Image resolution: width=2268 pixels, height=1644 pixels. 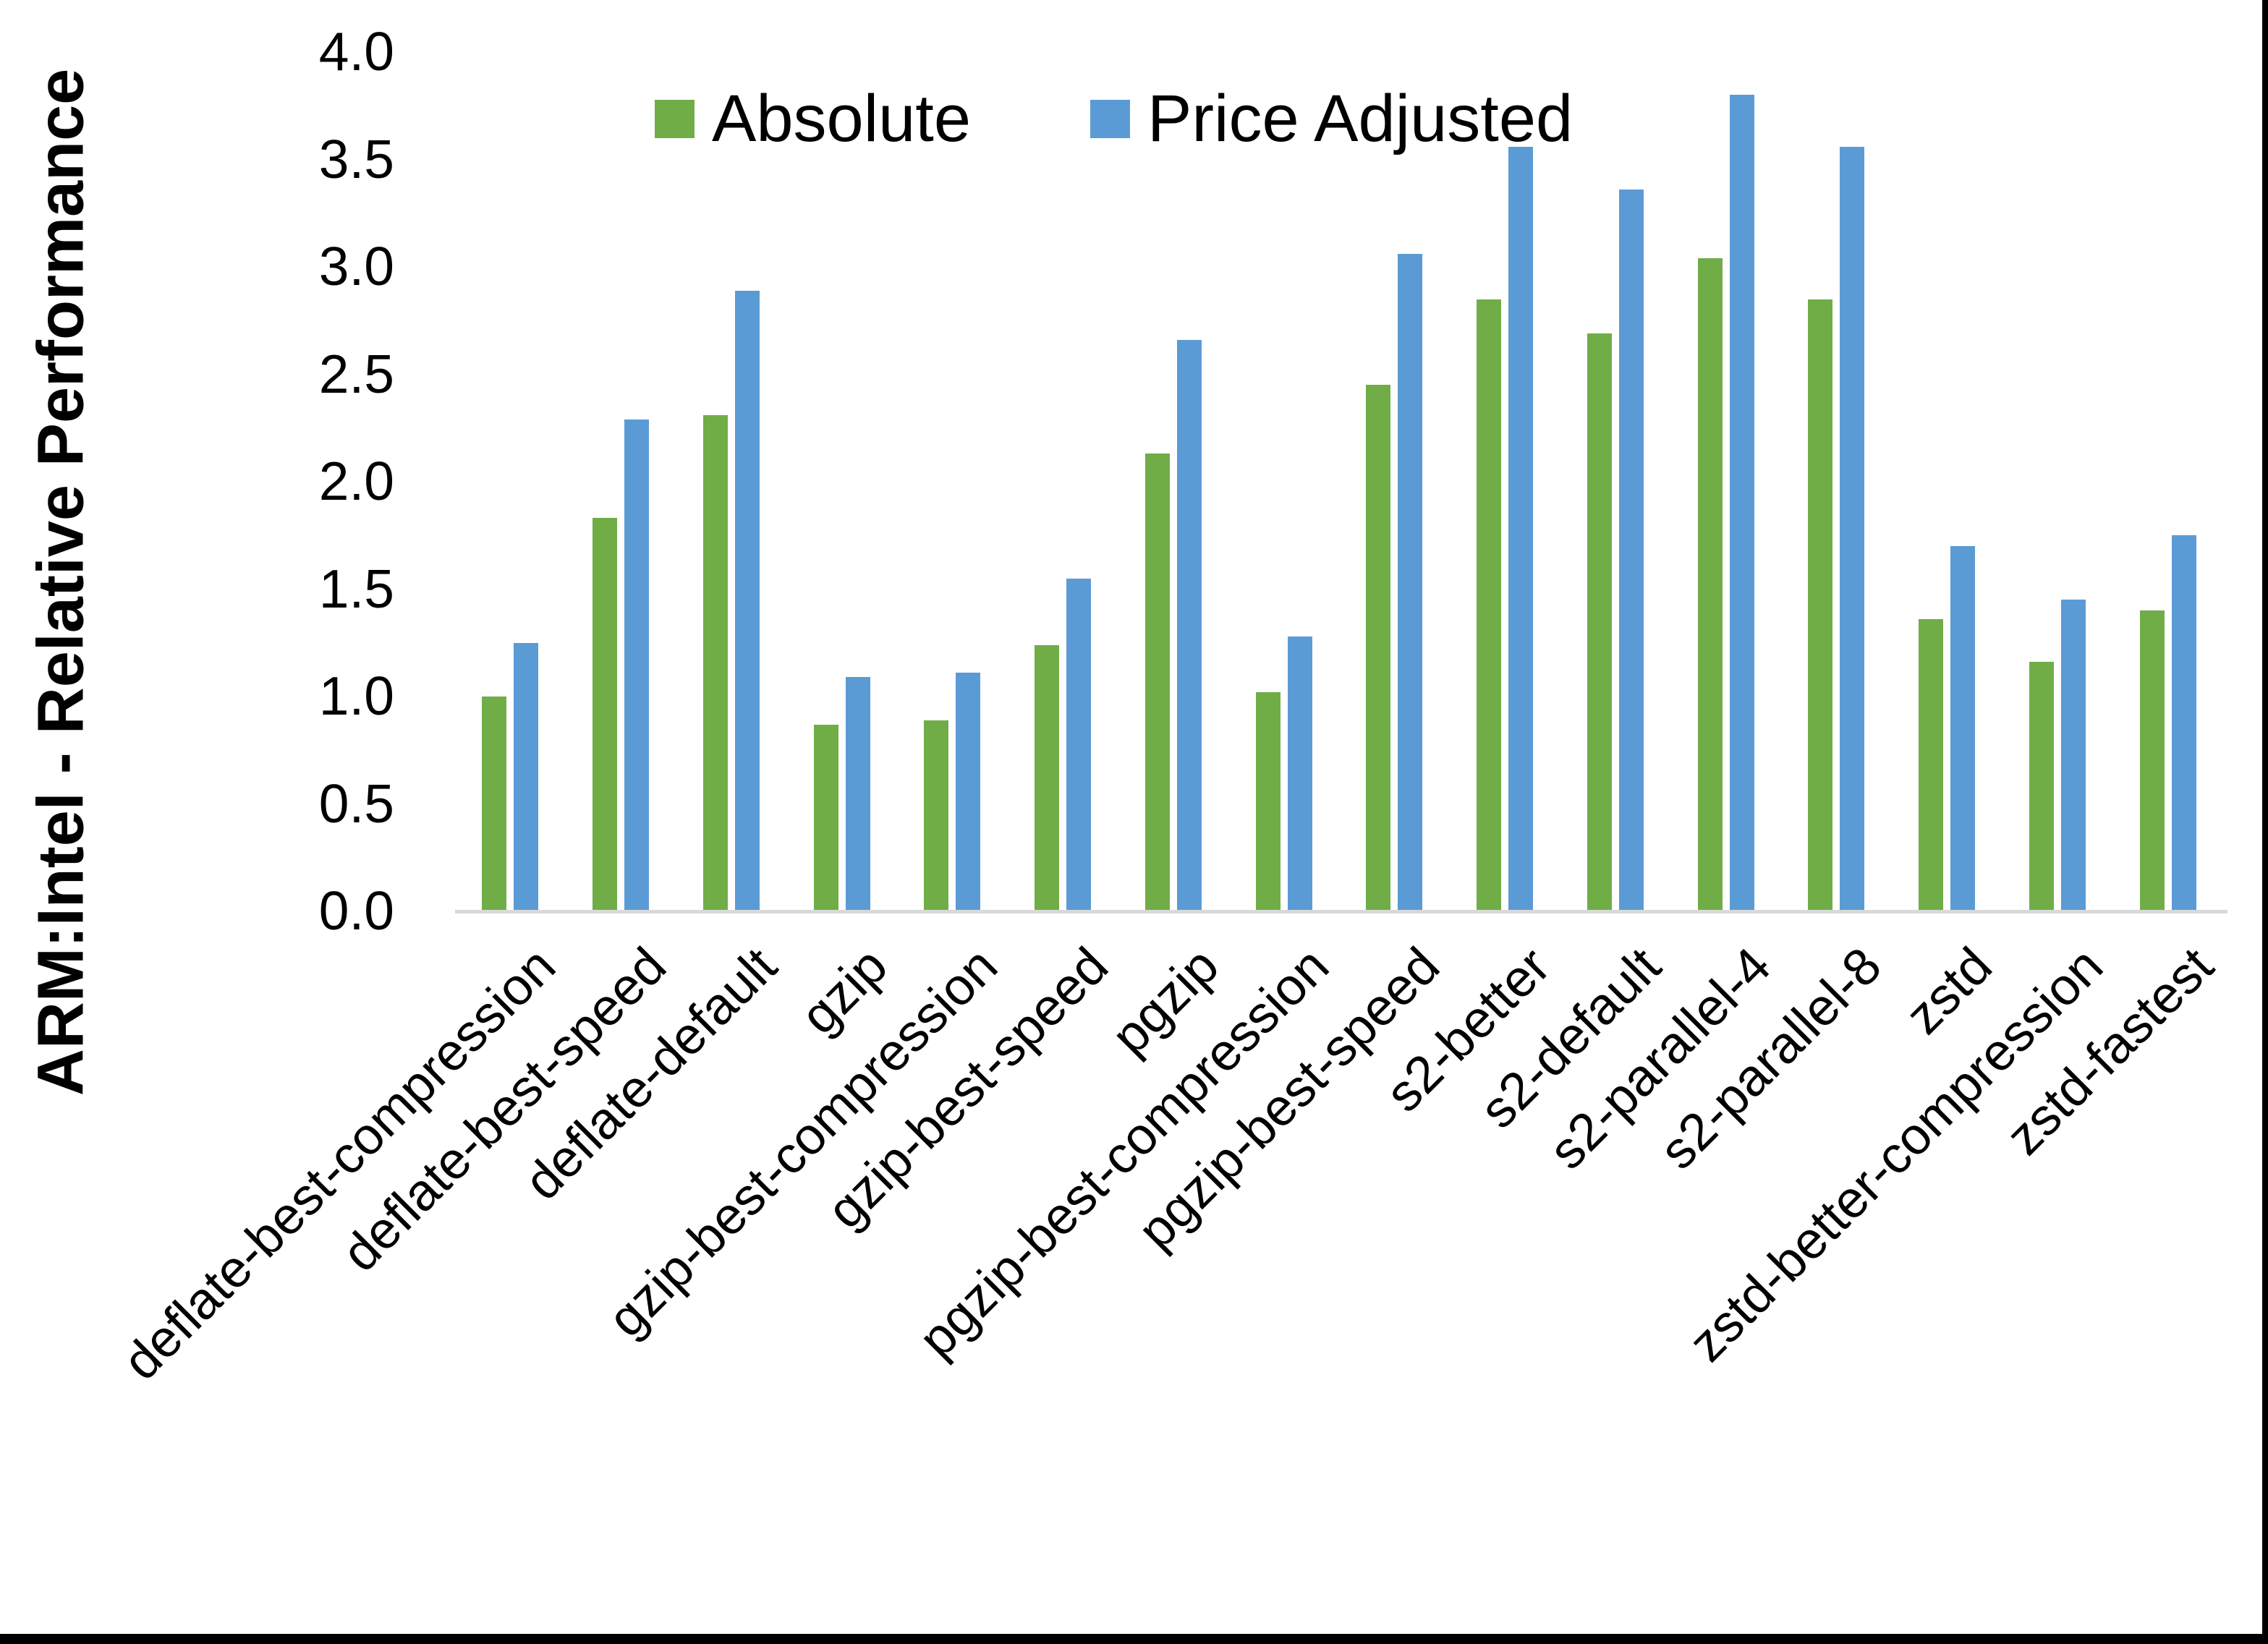 I want to click on y-tick-label: 0.0, so click(x=356, y=910).